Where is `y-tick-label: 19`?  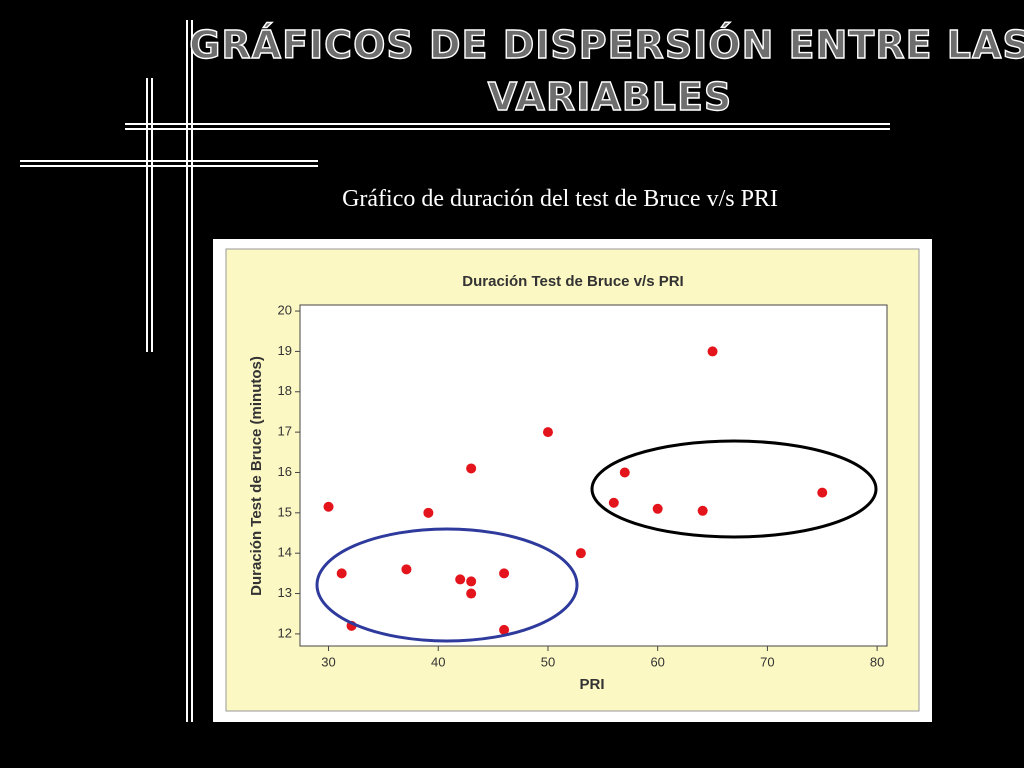
y-tick-label: 19 is located at coordinates (285, 350).